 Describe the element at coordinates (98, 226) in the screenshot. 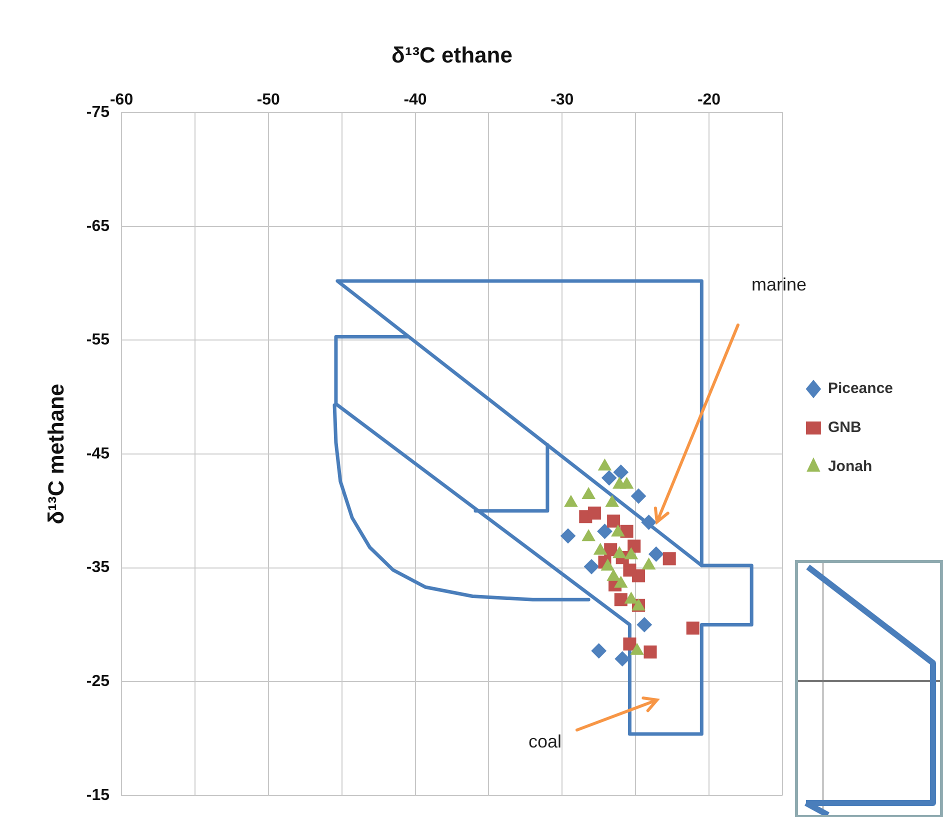

I see `y-tick-label: -65` at that location.